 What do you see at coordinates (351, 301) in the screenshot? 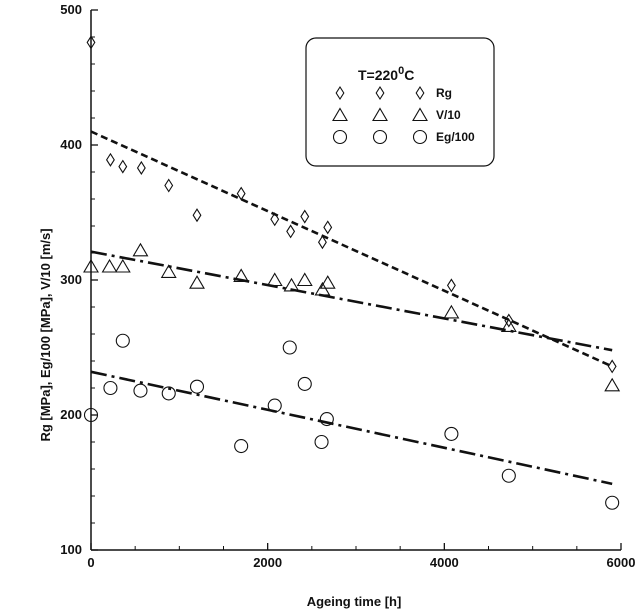
I see `trend-line-triangle` at bounding box center [351, 301].